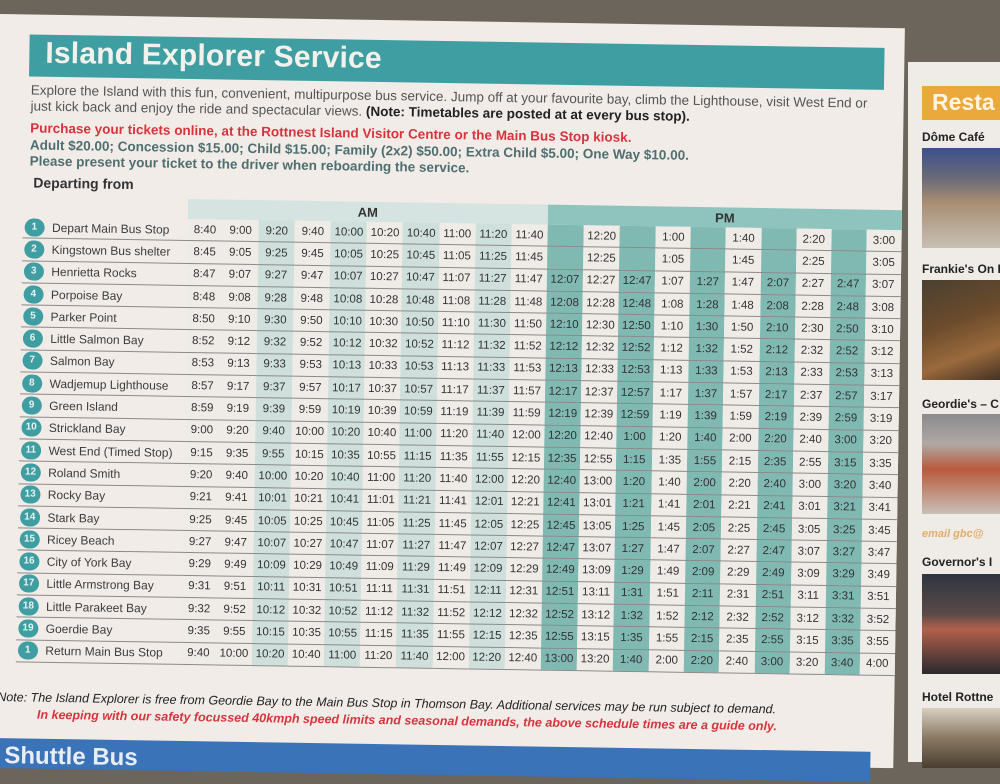 Image resolution: width=1000 pixels, height=784 pixels. I want to click on time-cell: 11:40, so click(453, 479).